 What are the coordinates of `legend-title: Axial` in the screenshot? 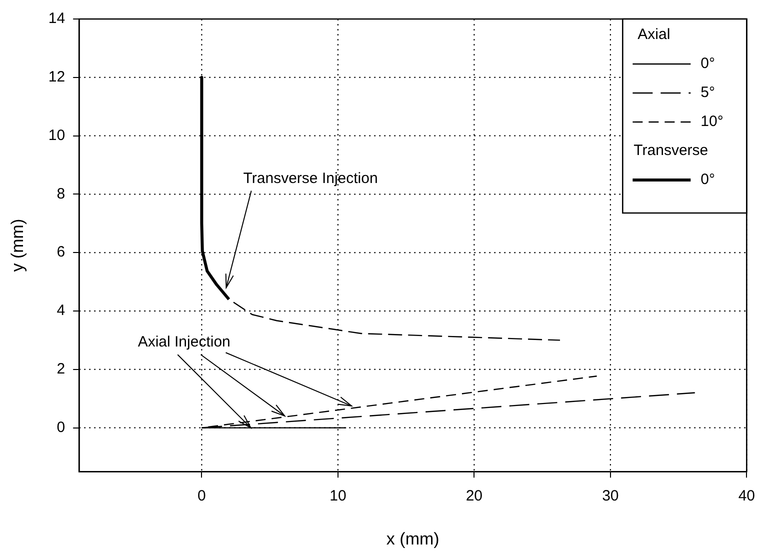 It's located at (654, 35).